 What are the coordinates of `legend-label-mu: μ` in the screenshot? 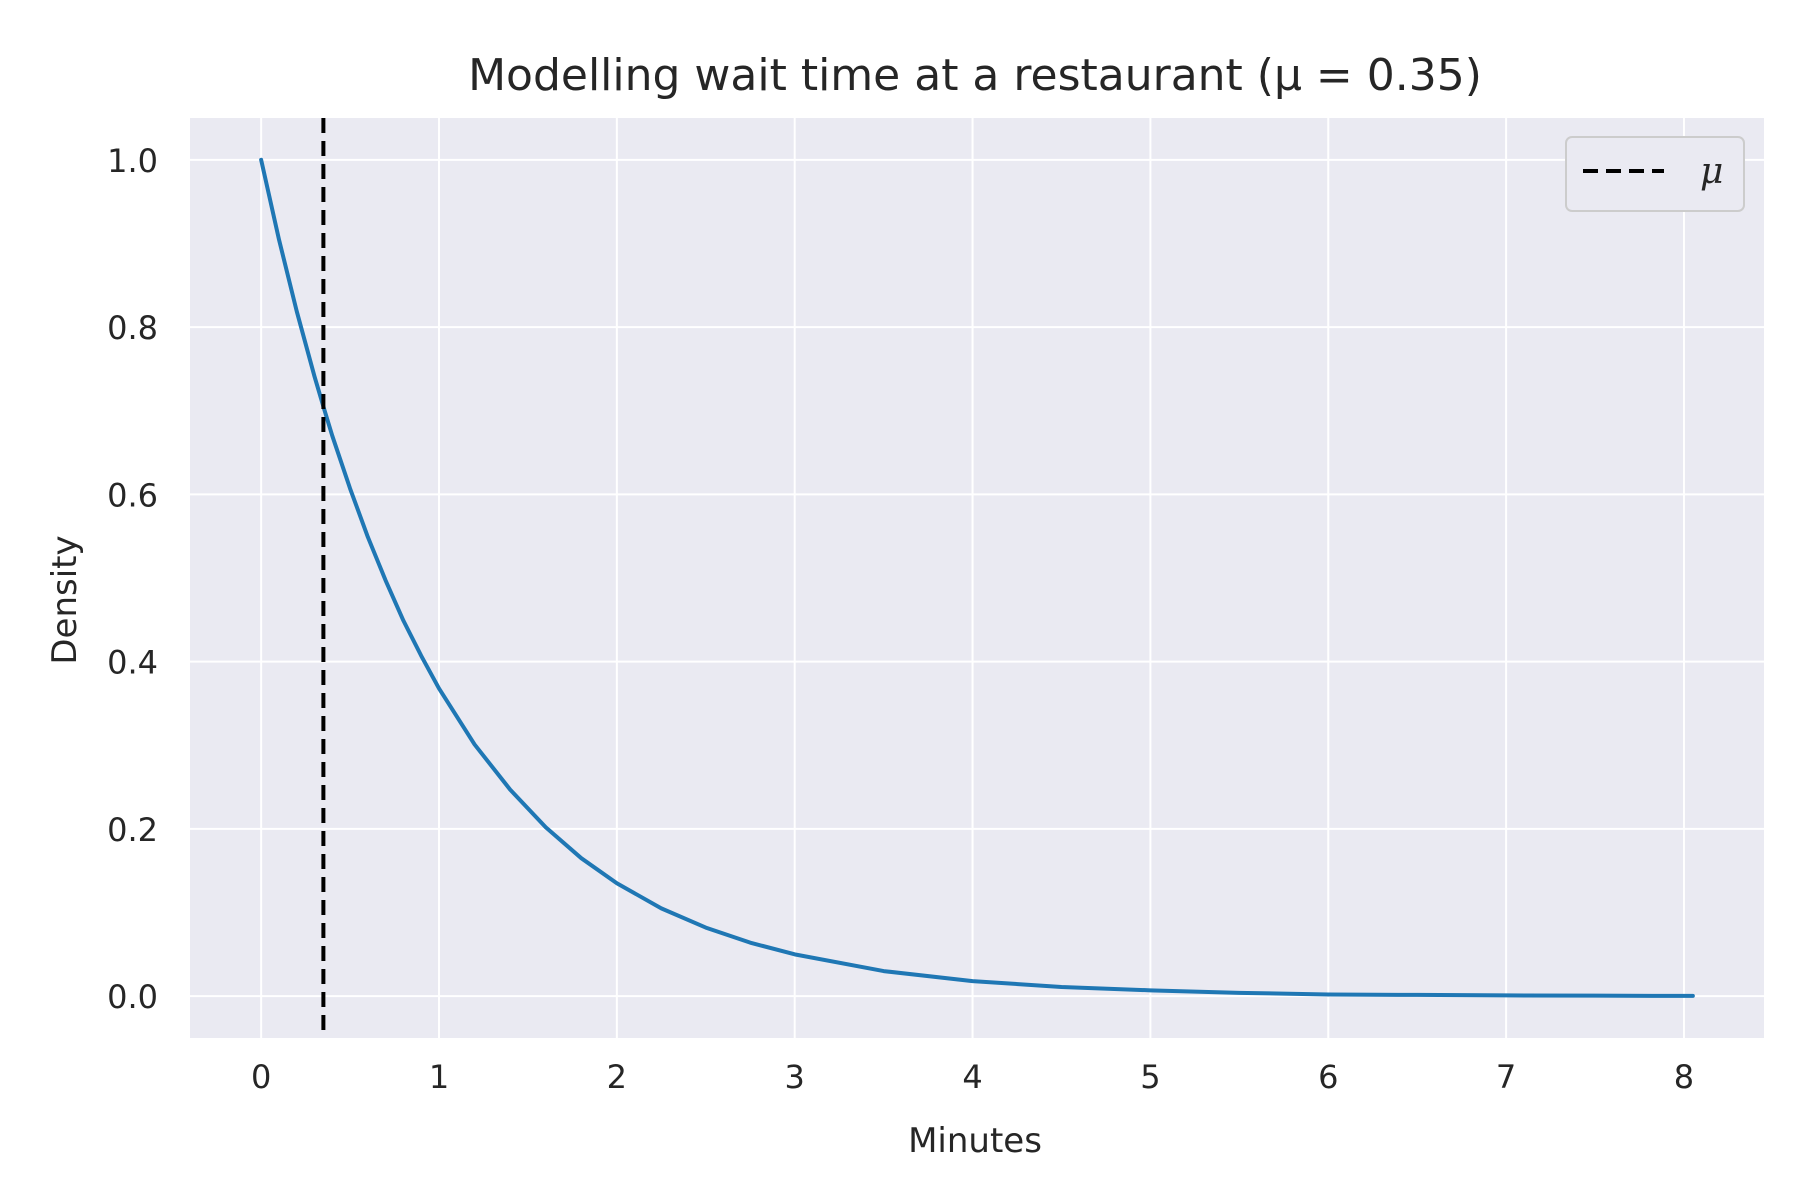 It's located at (1711, 171).